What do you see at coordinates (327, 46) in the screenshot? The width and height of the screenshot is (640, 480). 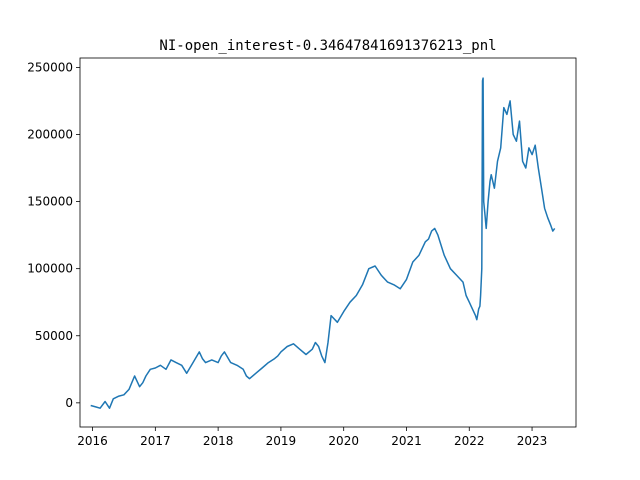 I see `chart-title: NI-open_interest-0.34647841691376213_pnl` at bounding box center [327, 46].